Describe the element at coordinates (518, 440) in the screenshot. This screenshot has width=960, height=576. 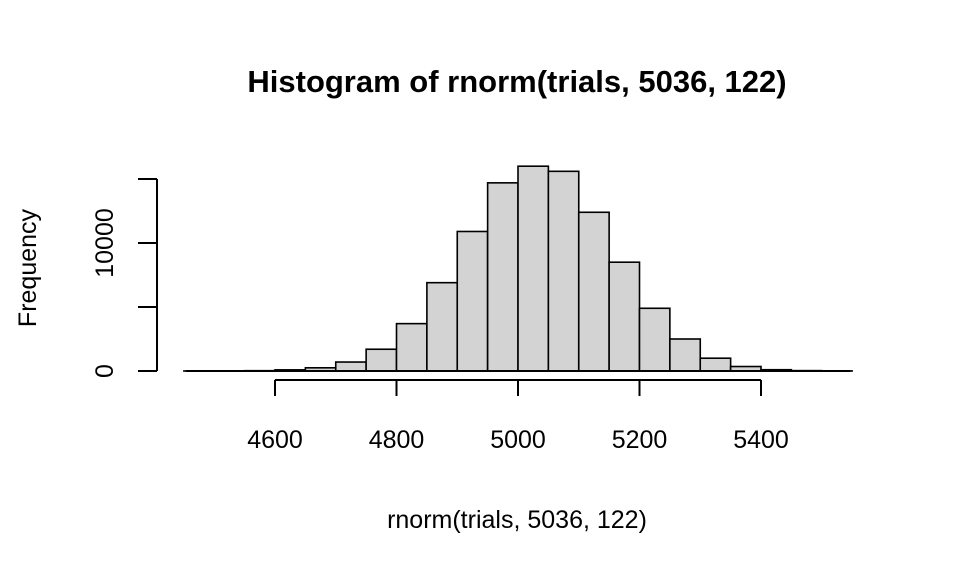
I see `x-tick-label: 5000` at that location.